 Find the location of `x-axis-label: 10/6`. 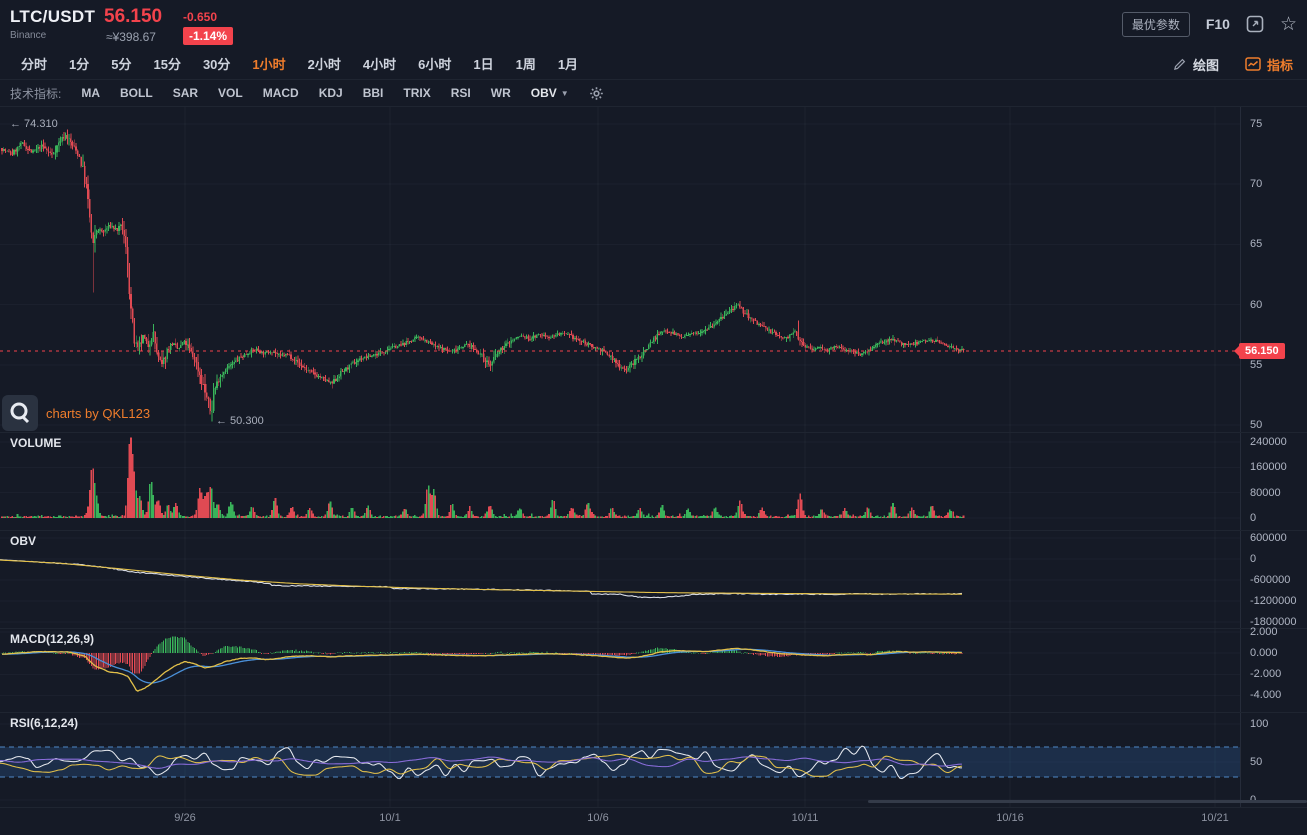

x-axis-label: 10/6 is located at coordinates (598, 818).